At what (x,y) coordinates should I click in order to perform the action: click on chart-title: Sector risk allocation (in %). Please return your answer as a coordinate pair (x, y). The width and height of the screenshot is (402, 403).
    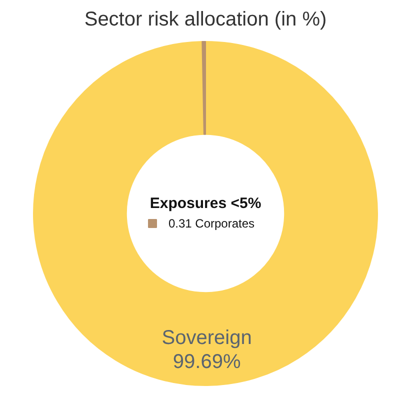
    Looking at the image, I should click on (205, 19).